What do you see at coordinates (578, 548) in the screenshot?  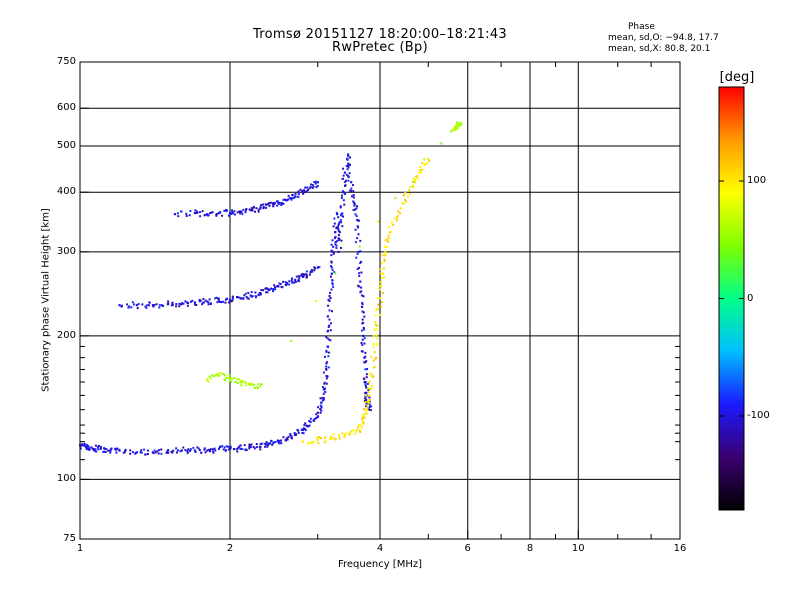 I see `x-tick-label: 10` at bounding box center [578, 548].